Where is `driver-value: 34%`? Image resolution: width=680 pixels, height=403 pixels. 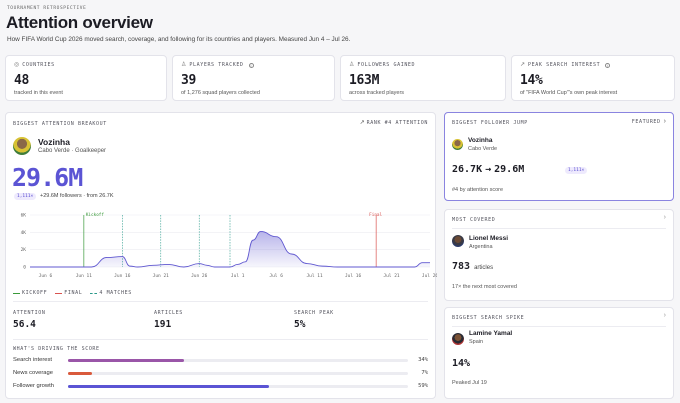
driver-value: 34% is located at coordinates (423, 360).